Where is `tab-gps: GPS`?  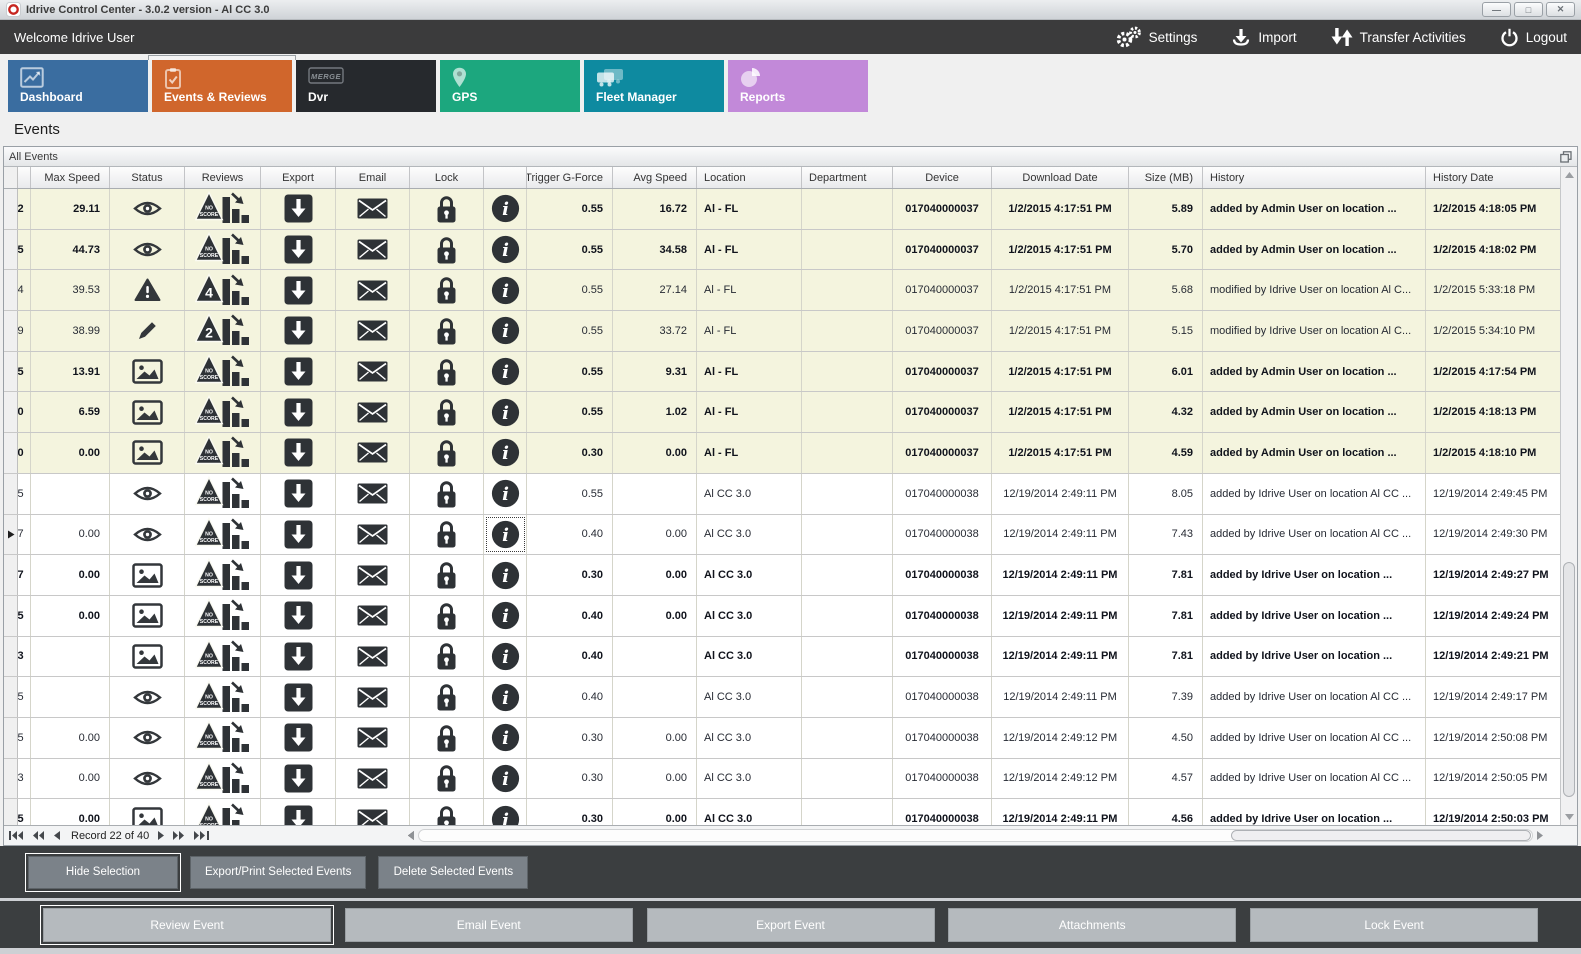 tab-gps: GPS is located at coordinates (510, 86).